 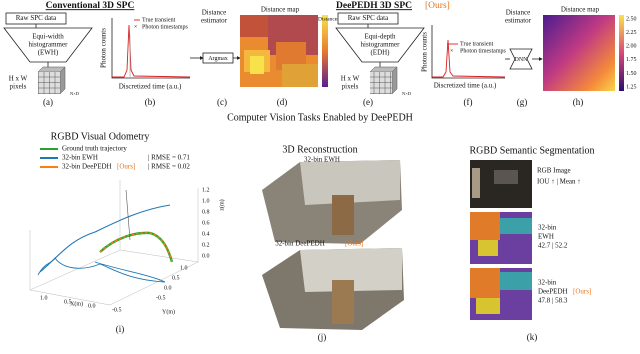 I want to click on rgb-image, so click(x=501, y=184).